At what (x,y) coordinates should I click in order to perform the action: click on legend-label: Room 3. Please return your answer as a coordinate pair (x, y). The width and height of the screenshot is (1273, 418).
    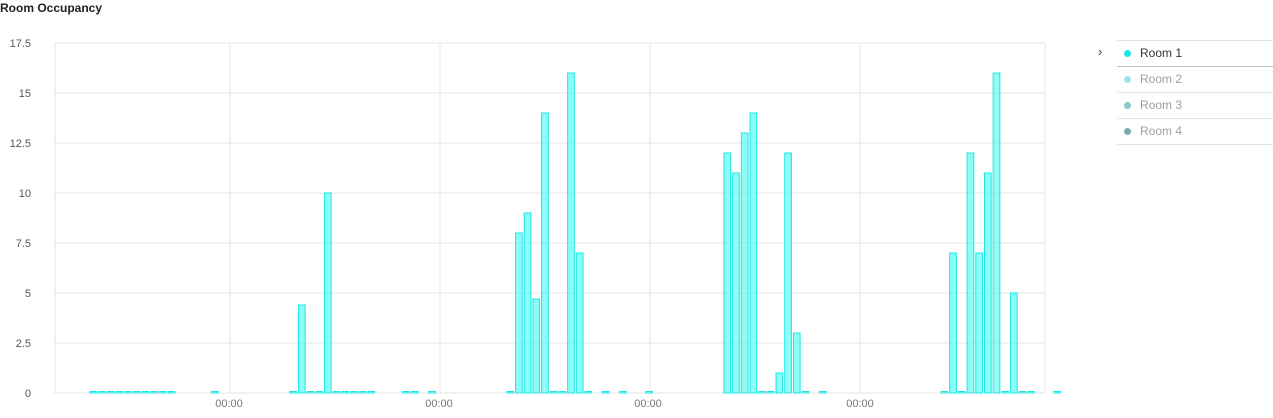
    Looking at the image, I should click on (1161, 105).